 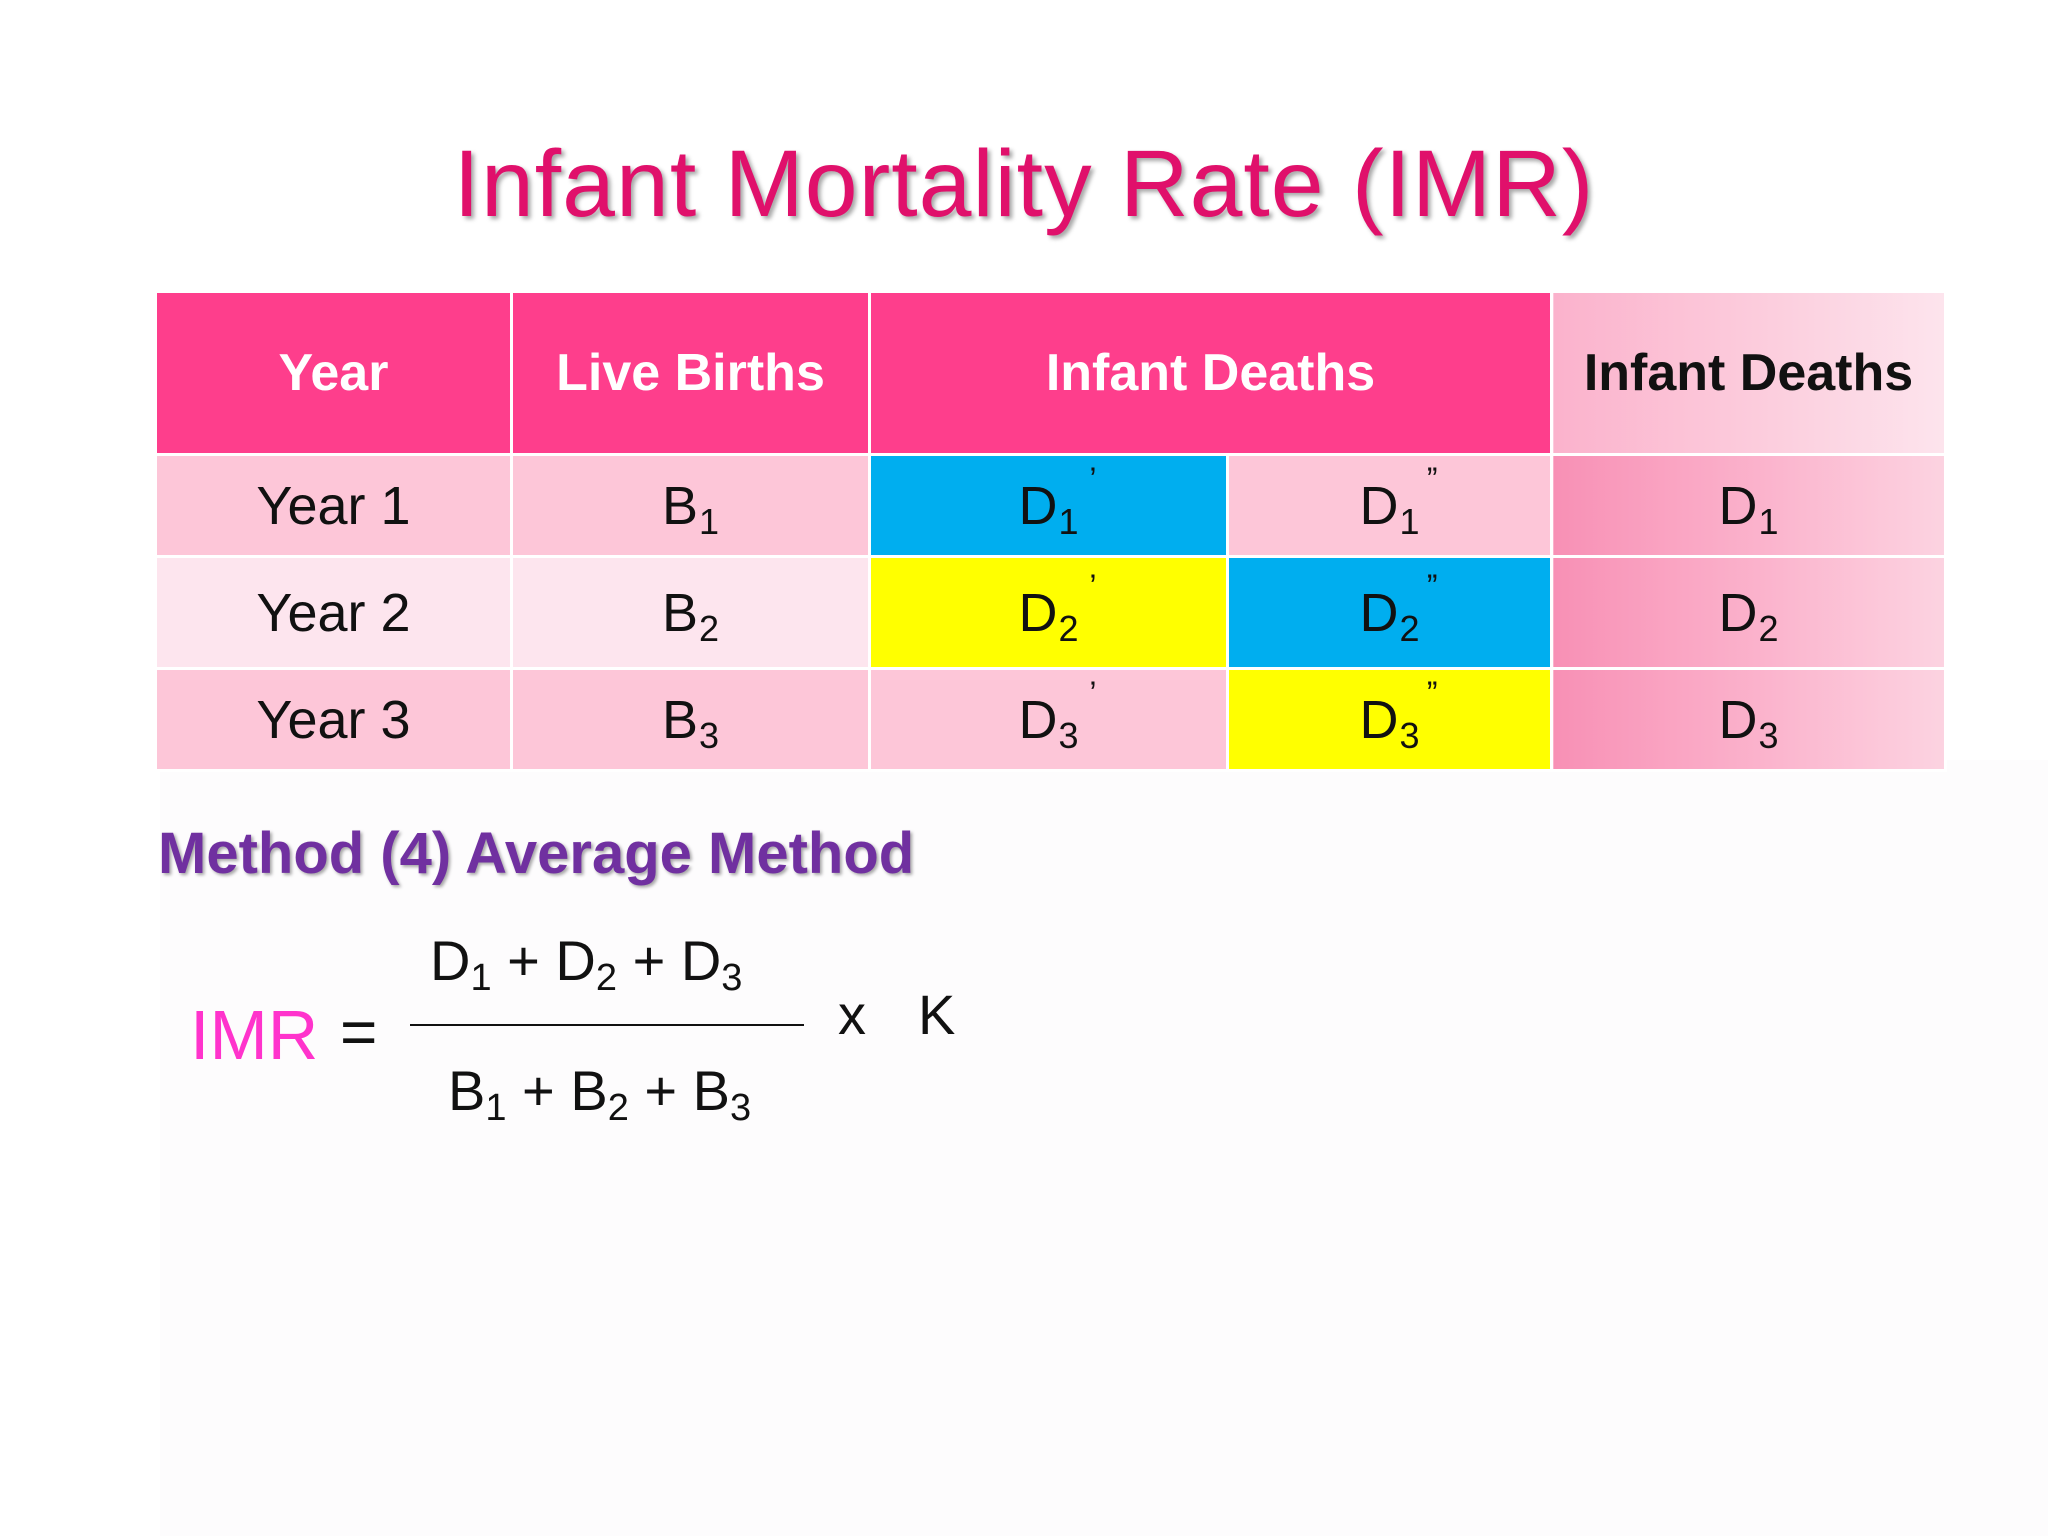 What do you see at coordinates (1748, 505) in the screenshot?
I see `deaths-total-cell: D1` at bounding box center [1748, 505].